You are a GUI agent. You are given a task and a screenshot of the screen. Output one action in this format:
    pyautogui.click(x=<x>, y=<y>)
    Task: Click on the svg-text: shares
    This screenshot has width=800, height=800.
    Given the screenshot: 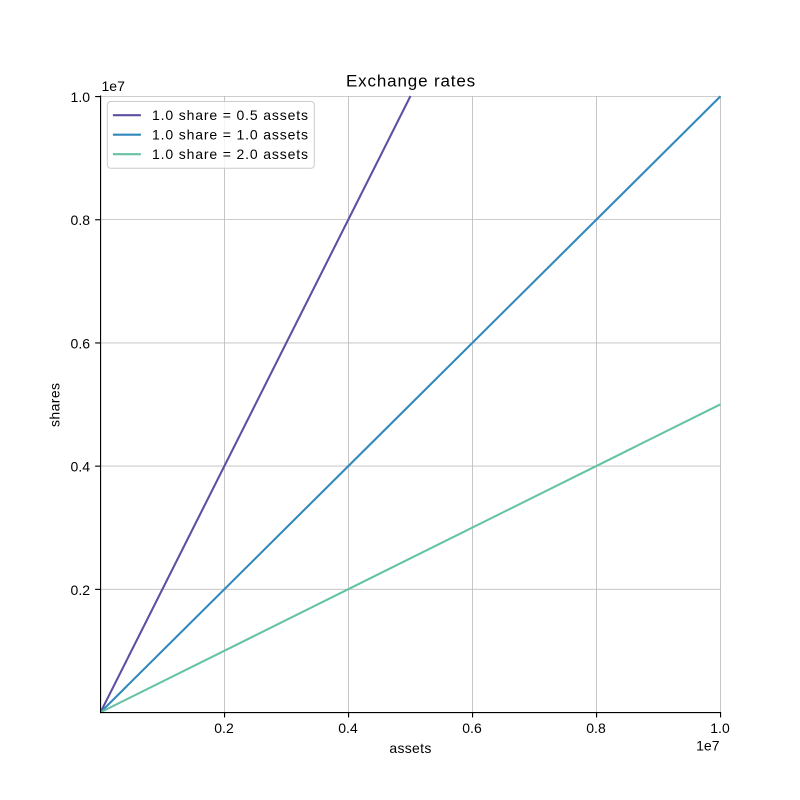 What is the action you would take?
    pyautogui.click(x=55, y=405)
    